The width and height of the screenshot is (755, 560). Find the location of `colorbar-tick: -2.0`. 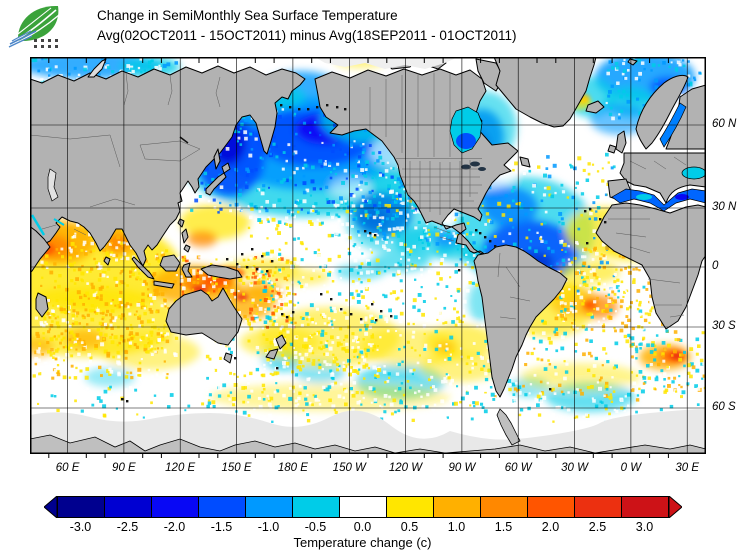

colorbar-tick: -2.0 is located at coordinates (174, 527).